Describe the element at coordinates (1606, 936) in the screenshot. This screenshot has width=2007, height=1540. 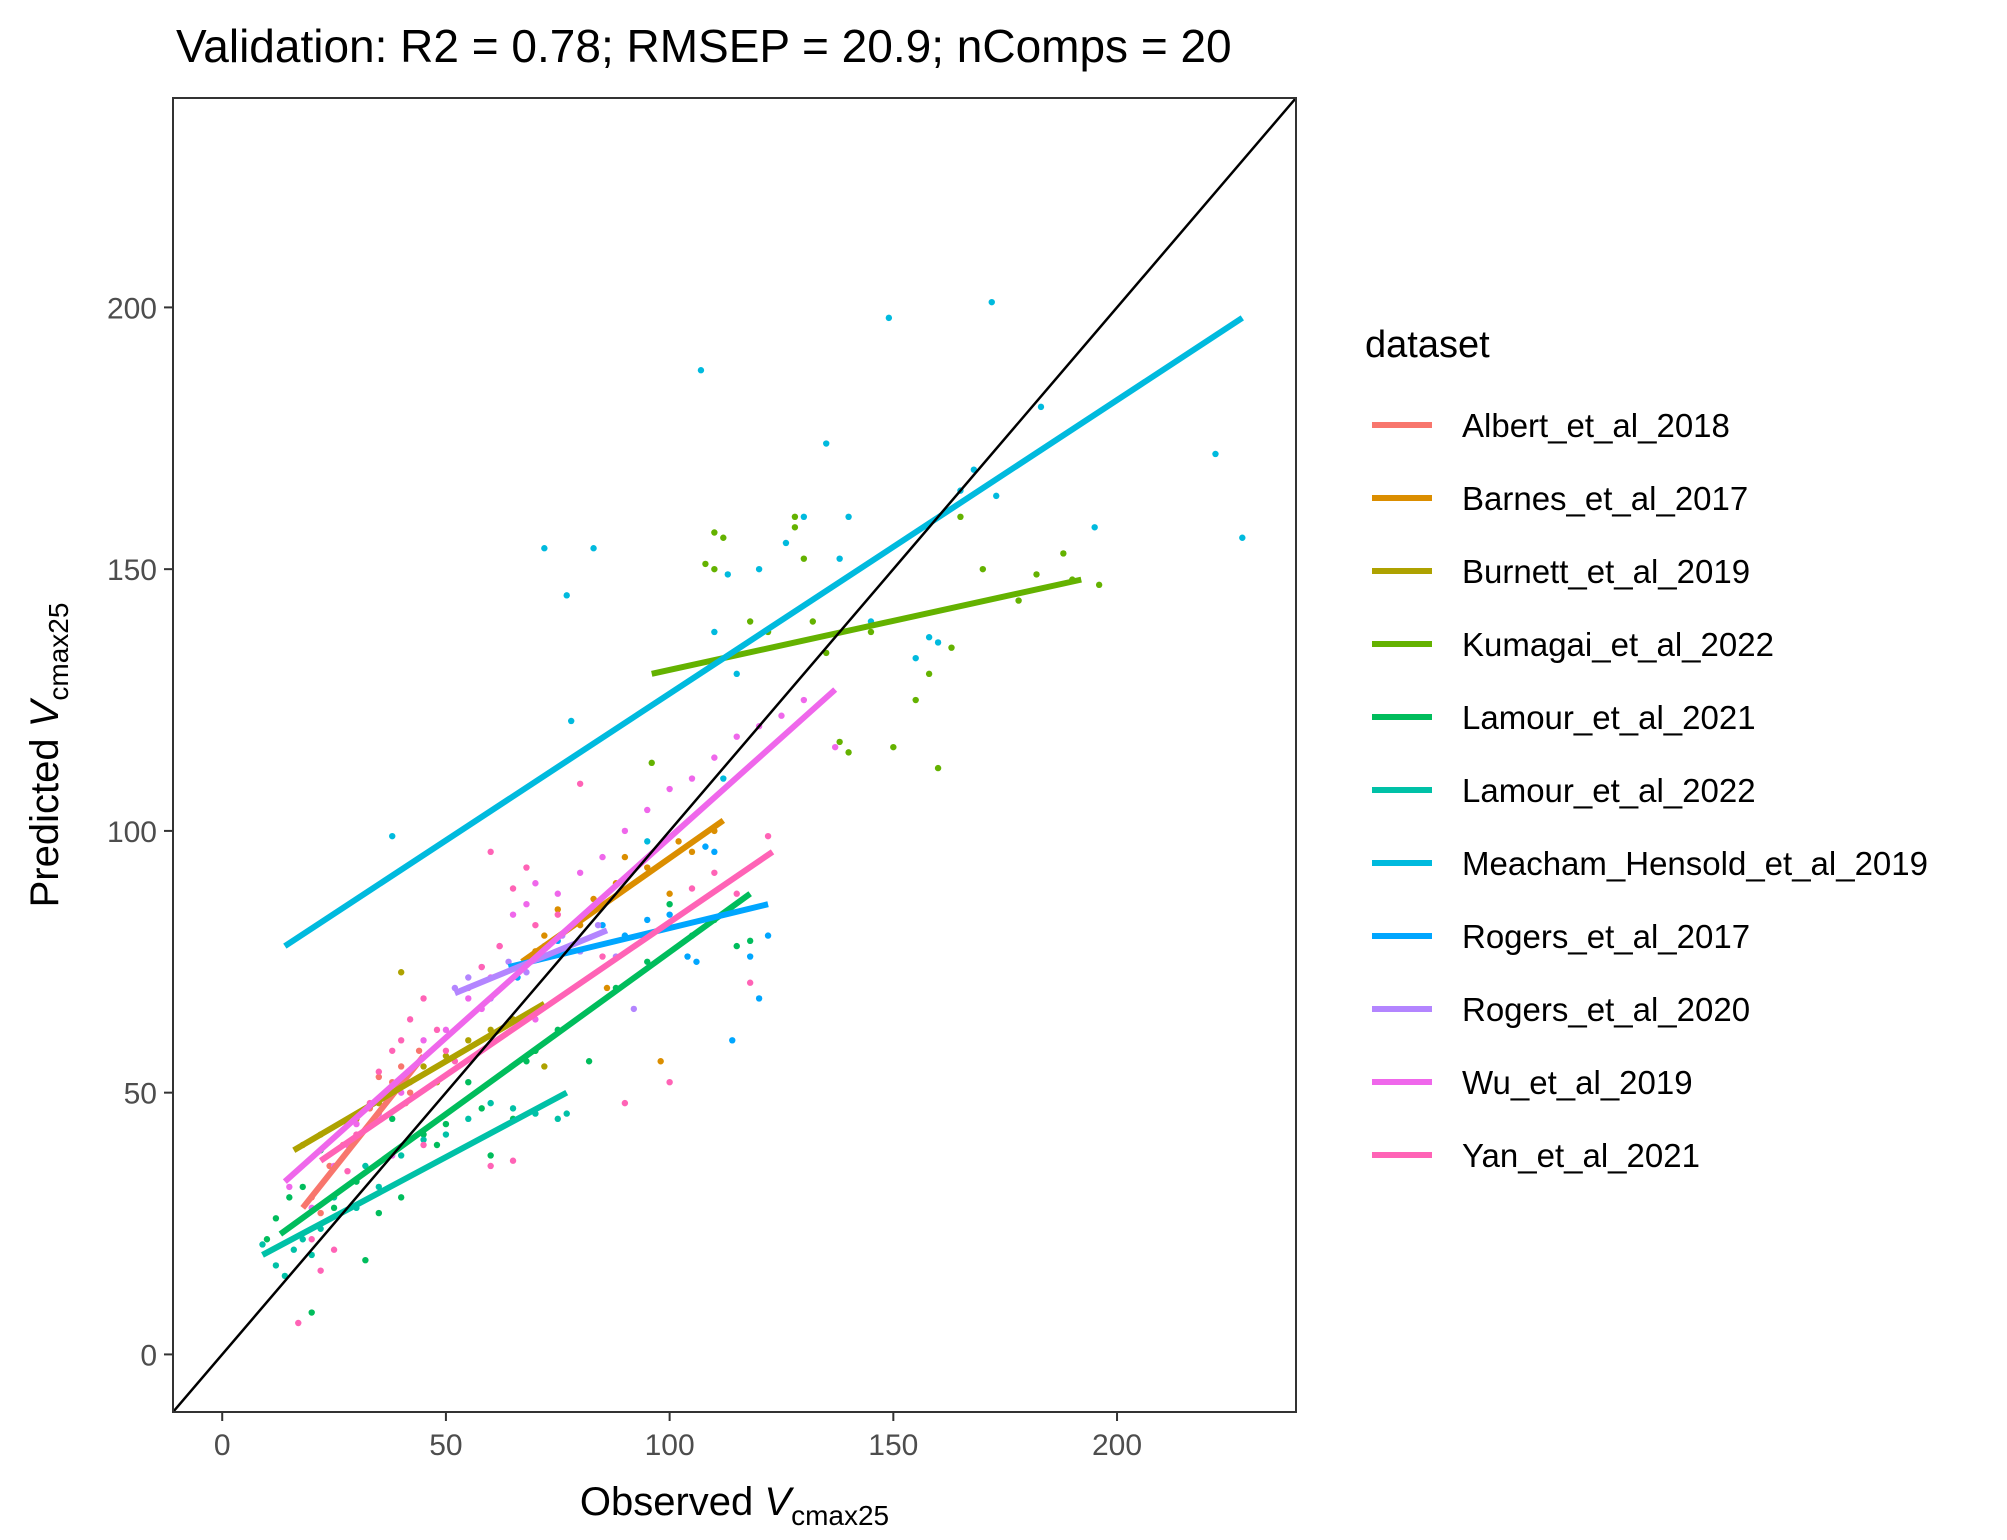
I see `legend-label: Rogers_et_al_2017` at that location.